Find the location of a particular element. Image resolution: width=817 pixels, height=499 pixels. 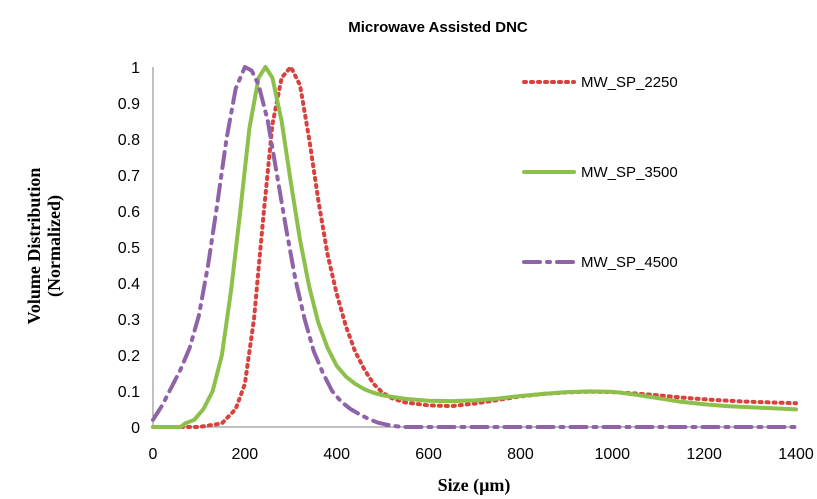

legend: MW_SP_2250 MW_SP_3500 MW_SP_4500 is located at coordinates (600, 172).